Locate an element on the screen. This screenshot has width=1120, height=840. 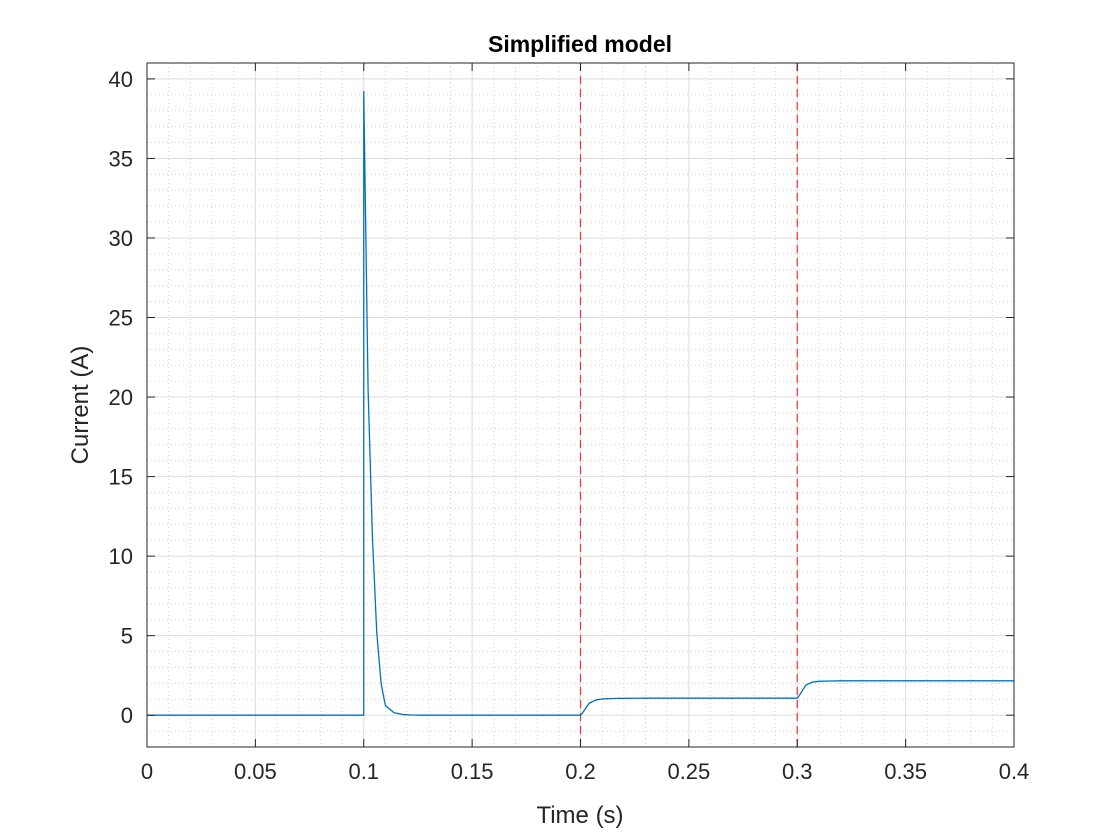
y-tick-label: 20 is located at coordinates (121, 397).